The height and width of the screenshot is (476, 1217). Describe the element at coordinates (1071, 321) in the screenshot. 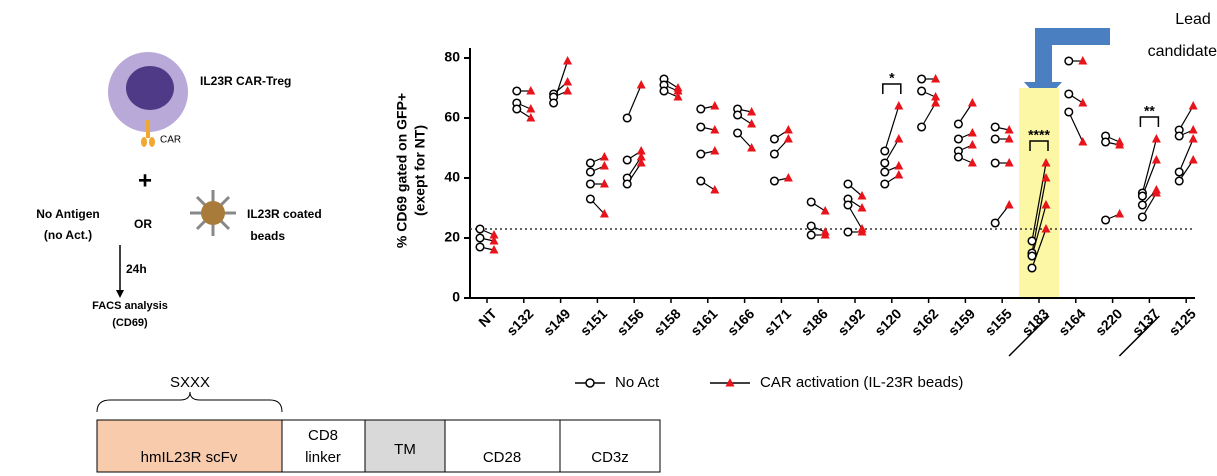

I see `x-tick-label: s164` at that location.